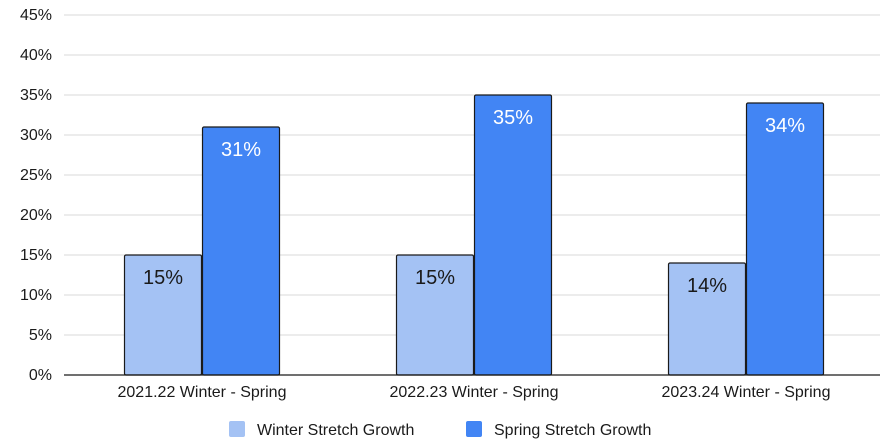 This screenshot has width=887, height=446. Describe the element at coordinates (36, 255) in the screenshot. I see `y-tick-label: 15%` at that location.